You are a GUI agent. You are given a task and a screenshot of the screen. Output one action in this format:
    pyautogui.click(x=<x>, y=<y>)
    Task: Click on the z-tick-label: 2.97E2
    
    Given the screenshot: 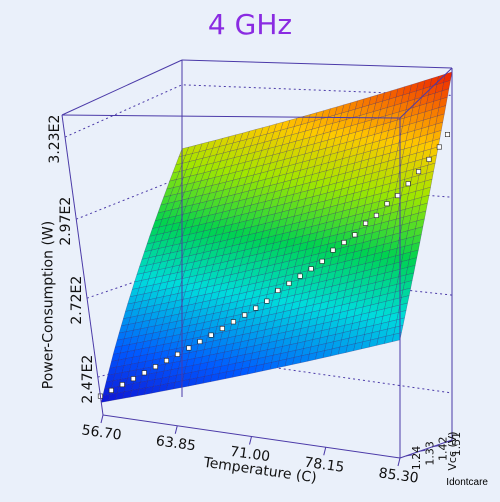 What is the action you would take?
    pyautogui.click(x=66, y=221)
    